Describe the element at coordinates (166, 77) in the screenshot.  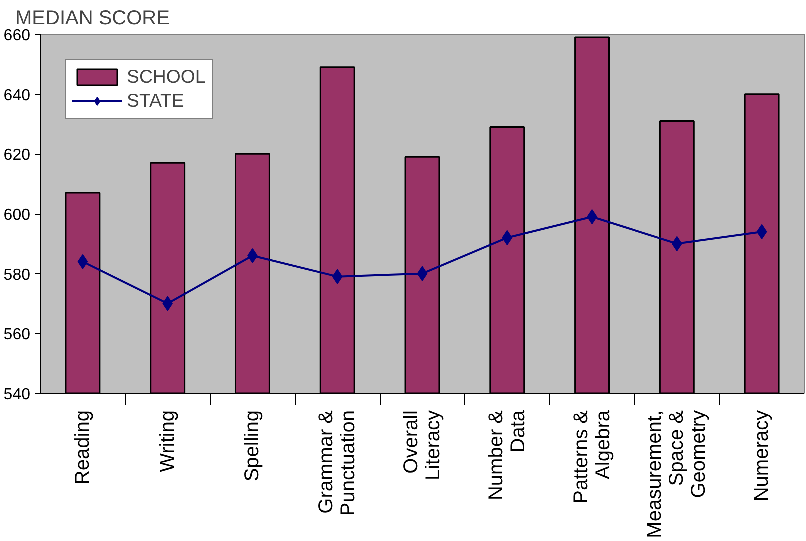
I see `legend-label: SCHOOL` at that location.